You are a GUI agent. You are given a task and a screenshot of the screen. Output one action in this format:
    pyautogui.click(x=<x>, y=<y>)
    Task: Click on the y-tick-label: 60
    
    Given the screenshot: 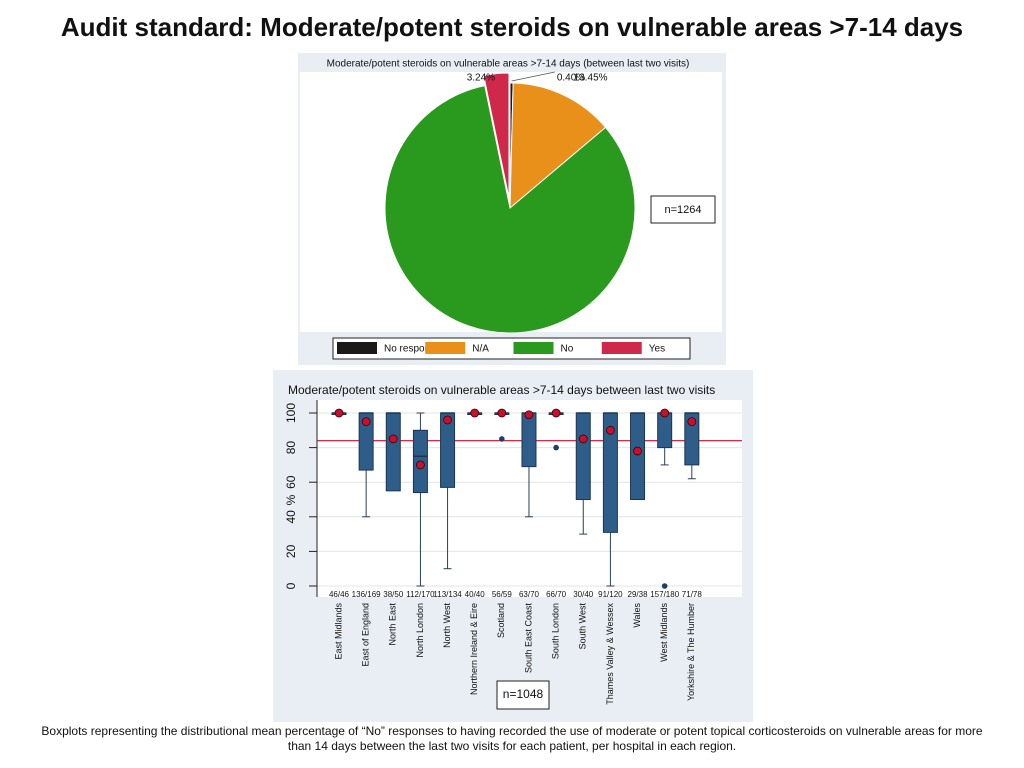 What is the action you would take?
    pyautogui.click(x=291, y=482)
    